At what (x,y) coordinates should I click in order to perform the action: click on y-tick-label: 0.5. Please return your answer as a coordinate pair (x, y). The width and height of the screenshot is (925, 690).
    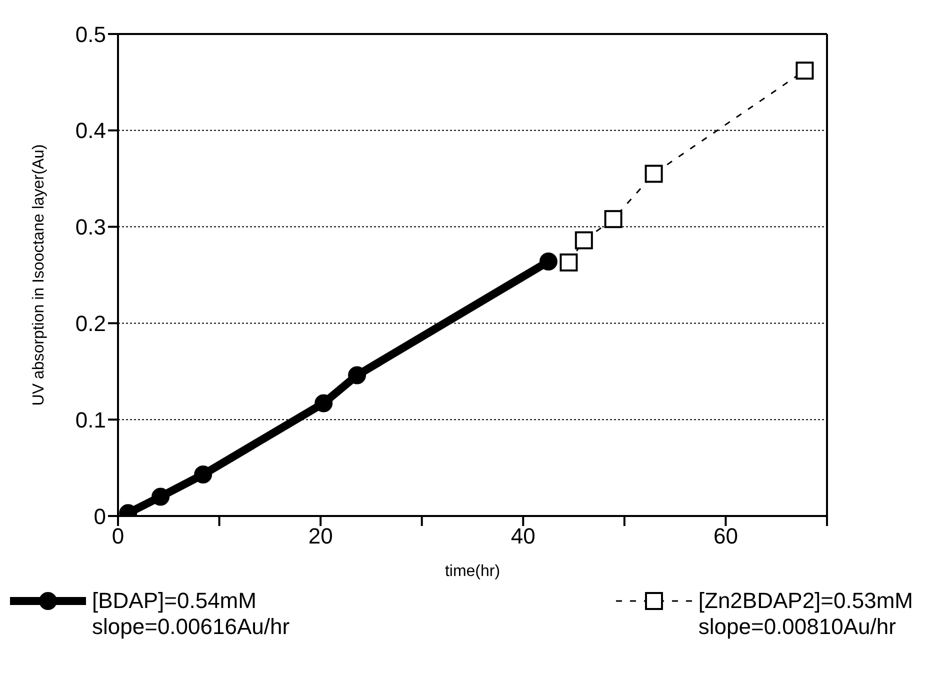
    Looking at the image, I should click on (90, 34).